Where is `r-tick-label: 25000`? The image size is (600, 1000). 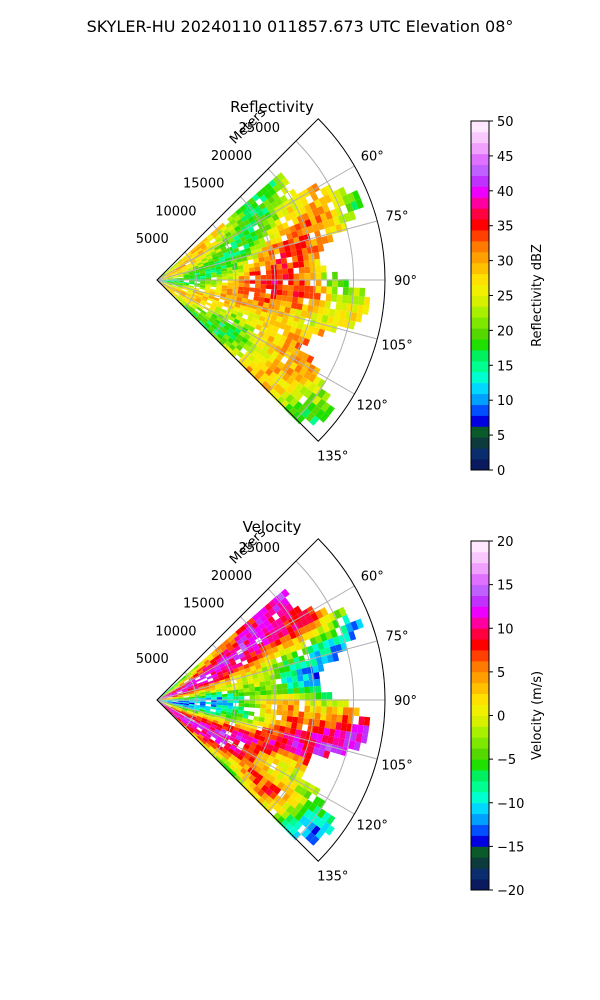 r-tick-label: 25000 is located at coordinates (259, 548).